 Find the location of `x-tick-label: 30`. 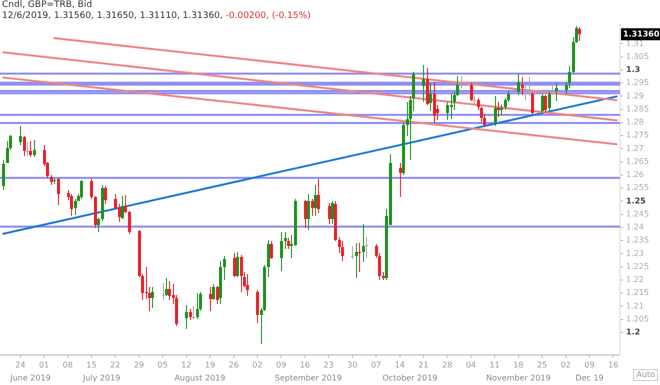

x-tick-label: 30 is located at coordinates (352, 365).